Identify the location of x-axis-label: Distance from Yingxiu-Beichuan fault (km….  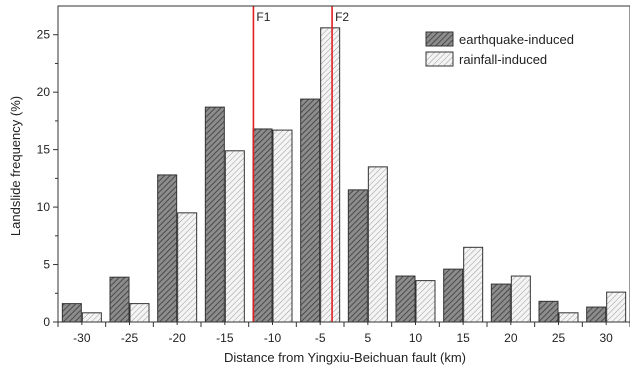
(345, 357).